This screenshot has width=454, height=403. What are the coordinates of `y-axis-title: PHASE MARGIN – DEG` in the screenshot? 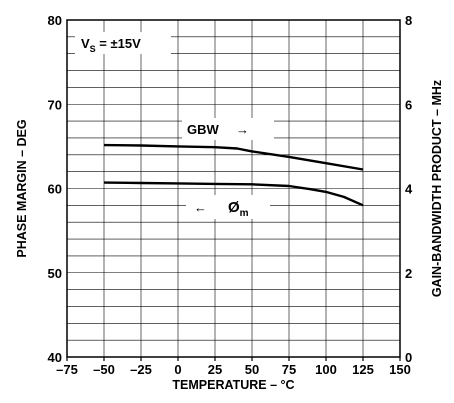 It's located at (22, 188).